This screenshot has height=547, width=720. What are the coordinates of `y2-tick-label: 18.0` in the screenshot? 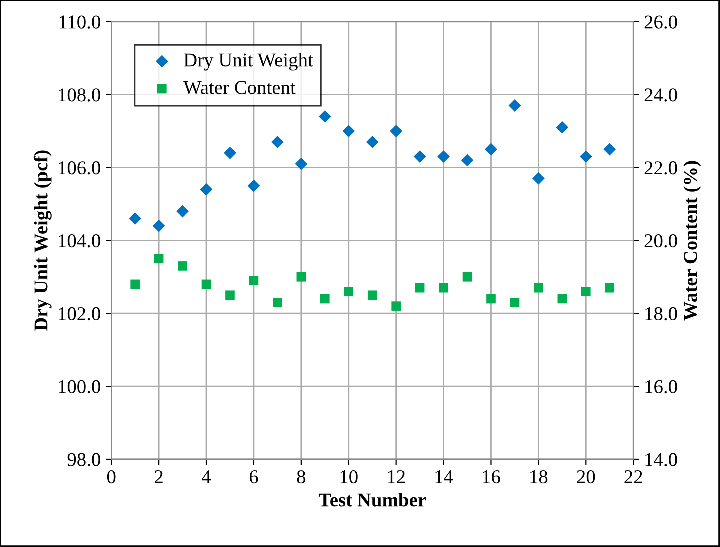 It's located at (662, 314).